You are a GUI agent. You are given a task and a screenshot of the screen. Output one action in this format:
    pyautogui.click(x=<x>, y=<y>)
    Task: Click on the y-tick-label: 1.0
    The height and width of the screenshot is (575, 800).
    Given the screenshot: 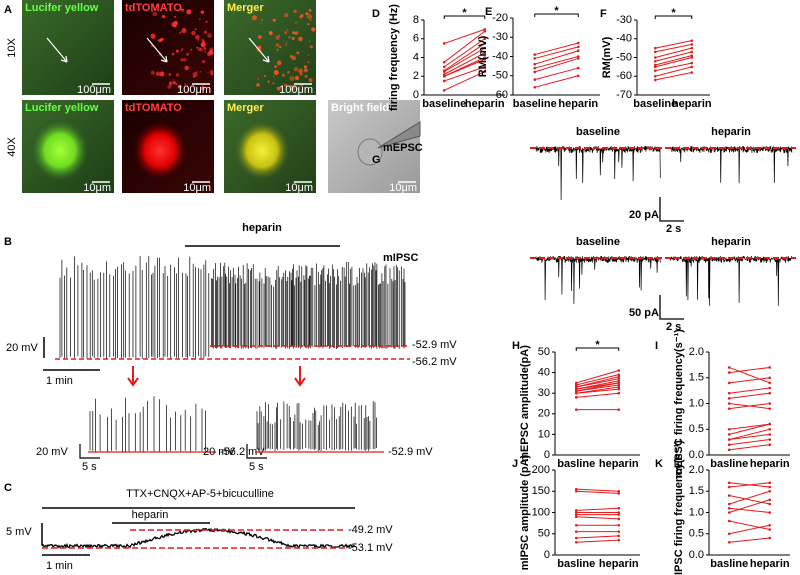 What is the action you would take?
    pyautogui.click(x=696, y=512)
    